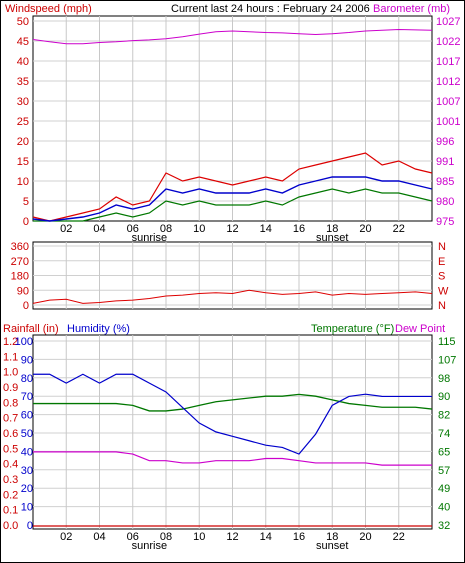 Image resolution: width=465 pixels, height=563 pixels. What do you see at coordinates (166, 537) in the screenshot?
I see `climate-x-tick-label: 08` at bounding box center [166, 537].